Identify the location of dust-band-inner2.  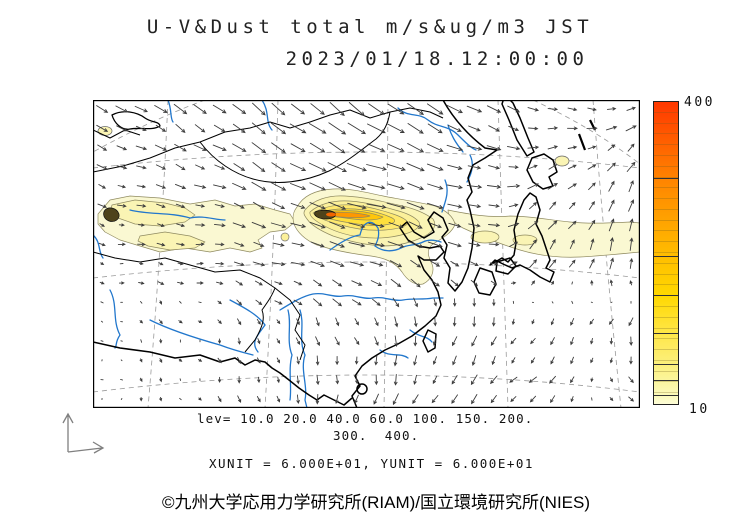
(525, 240).